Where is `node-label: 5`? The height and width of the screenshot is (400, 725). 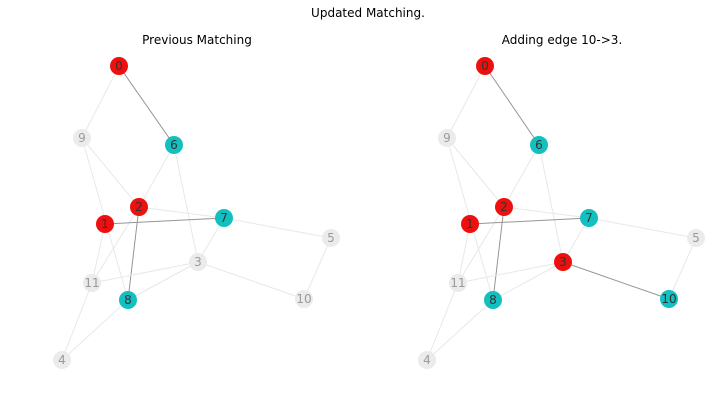 node-label: 5 is located at coordinates (331, 238).